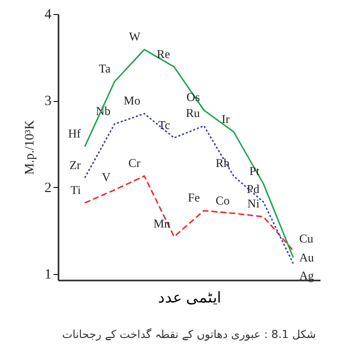 Image resolution: width=342 pixels, height=355 pixels. What do you see at coordinates (306, 239) in the screenshot?
I see `data-label: Cu` at bounding box center [306, 239].